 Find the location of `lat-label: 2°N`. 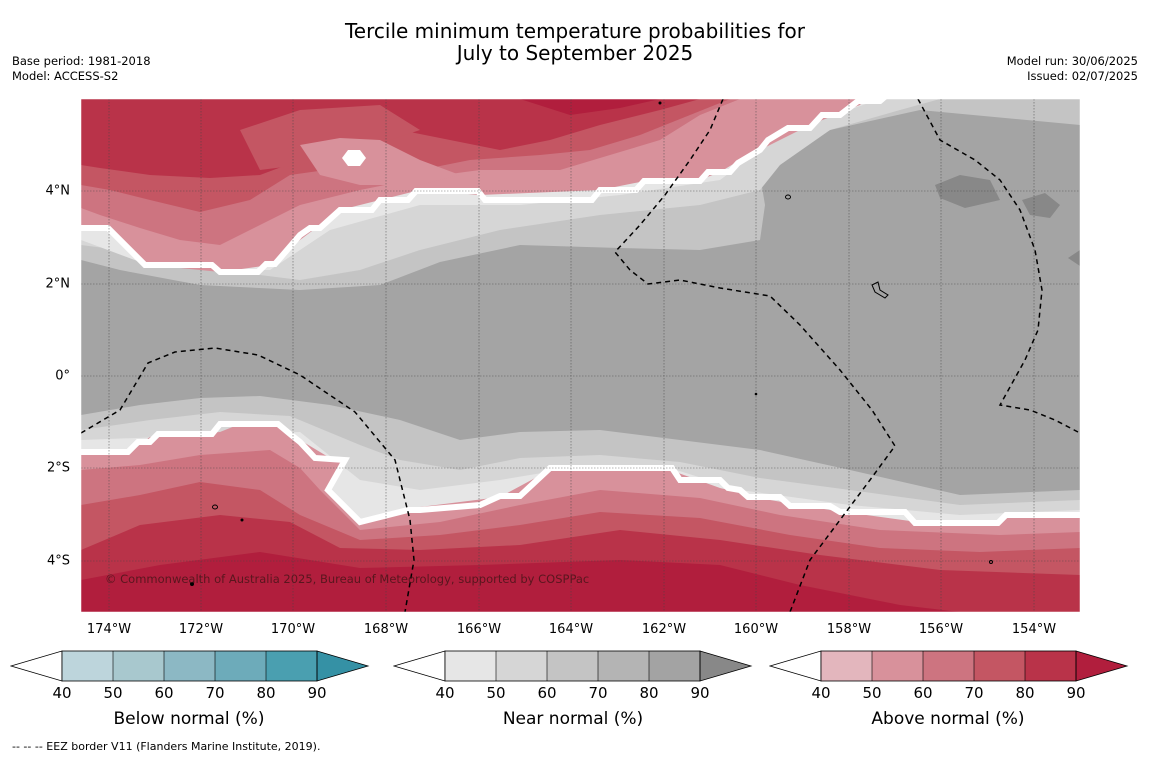

lat-label: 2°N is located at coordinates (58, 284).